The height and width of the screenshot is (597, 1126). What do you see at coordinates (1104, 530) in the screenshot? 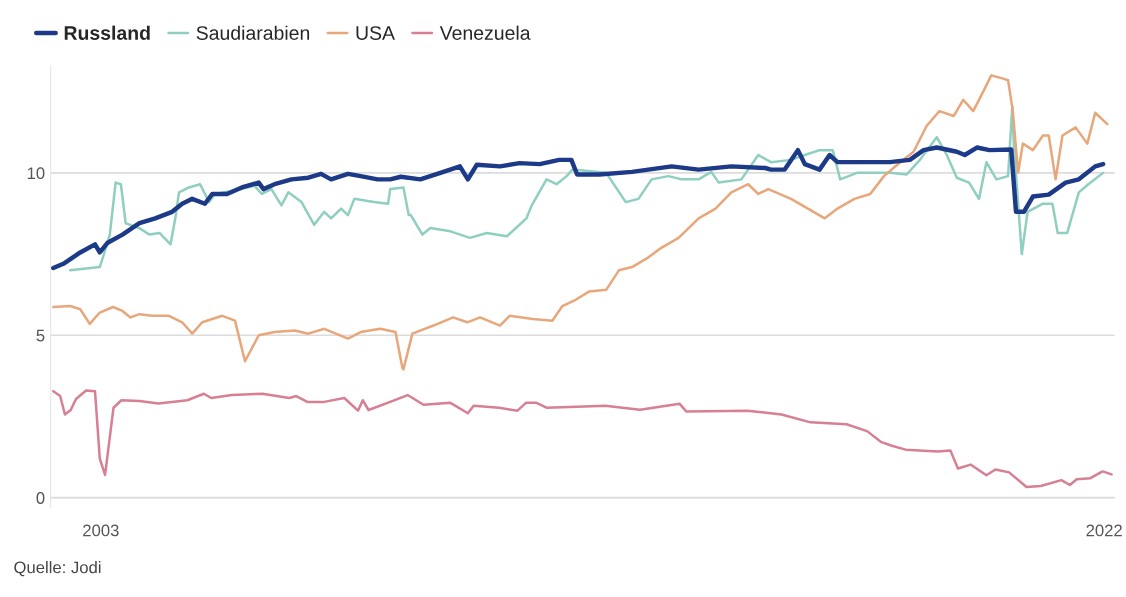
I see `x-tick-label: 2022` at bounding box center [1104, 530].